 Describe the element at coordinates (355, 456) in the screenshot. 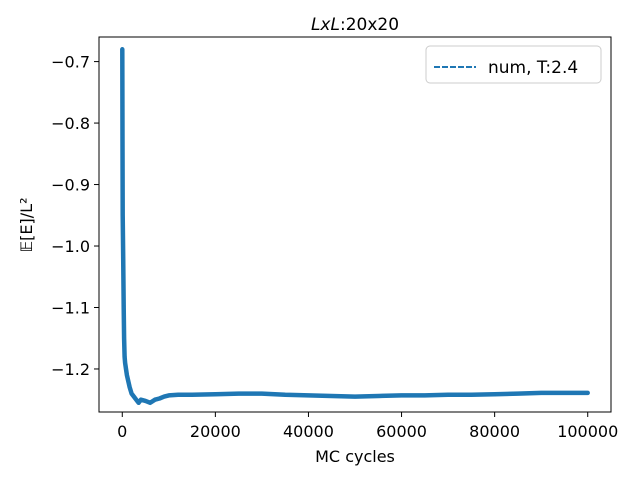

I see `x-axis-label: MC cycles` at that location.